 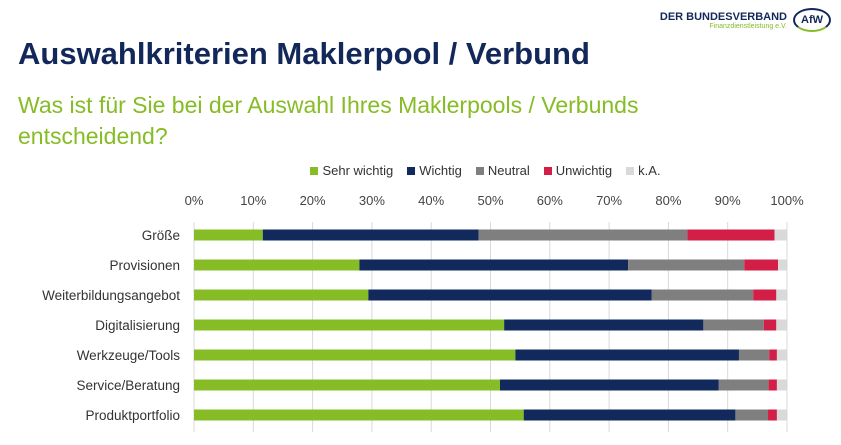 I want to click on legend-item: Unwichtig, so click(x=578, y=170).